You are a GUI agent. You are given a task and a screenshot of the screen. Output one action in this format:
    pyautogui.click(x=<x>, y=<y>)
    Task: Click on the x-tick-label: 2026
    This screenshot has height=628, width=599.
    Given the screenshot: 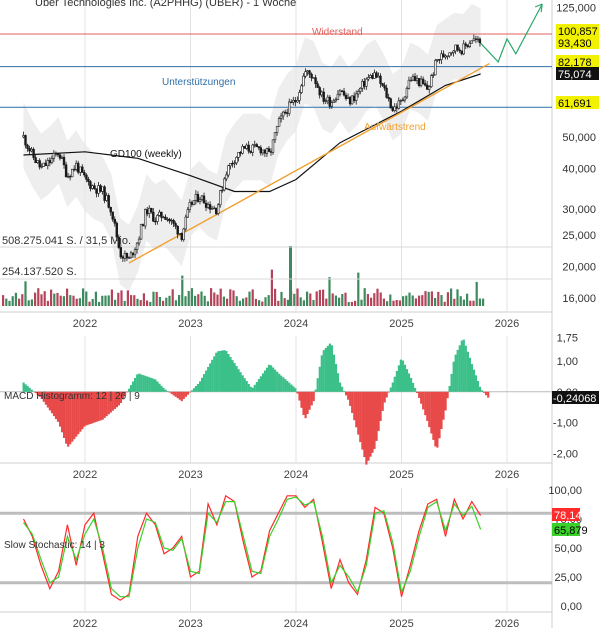 What is the action you would take?
    pyautogui.click(x=507, y=475)
    